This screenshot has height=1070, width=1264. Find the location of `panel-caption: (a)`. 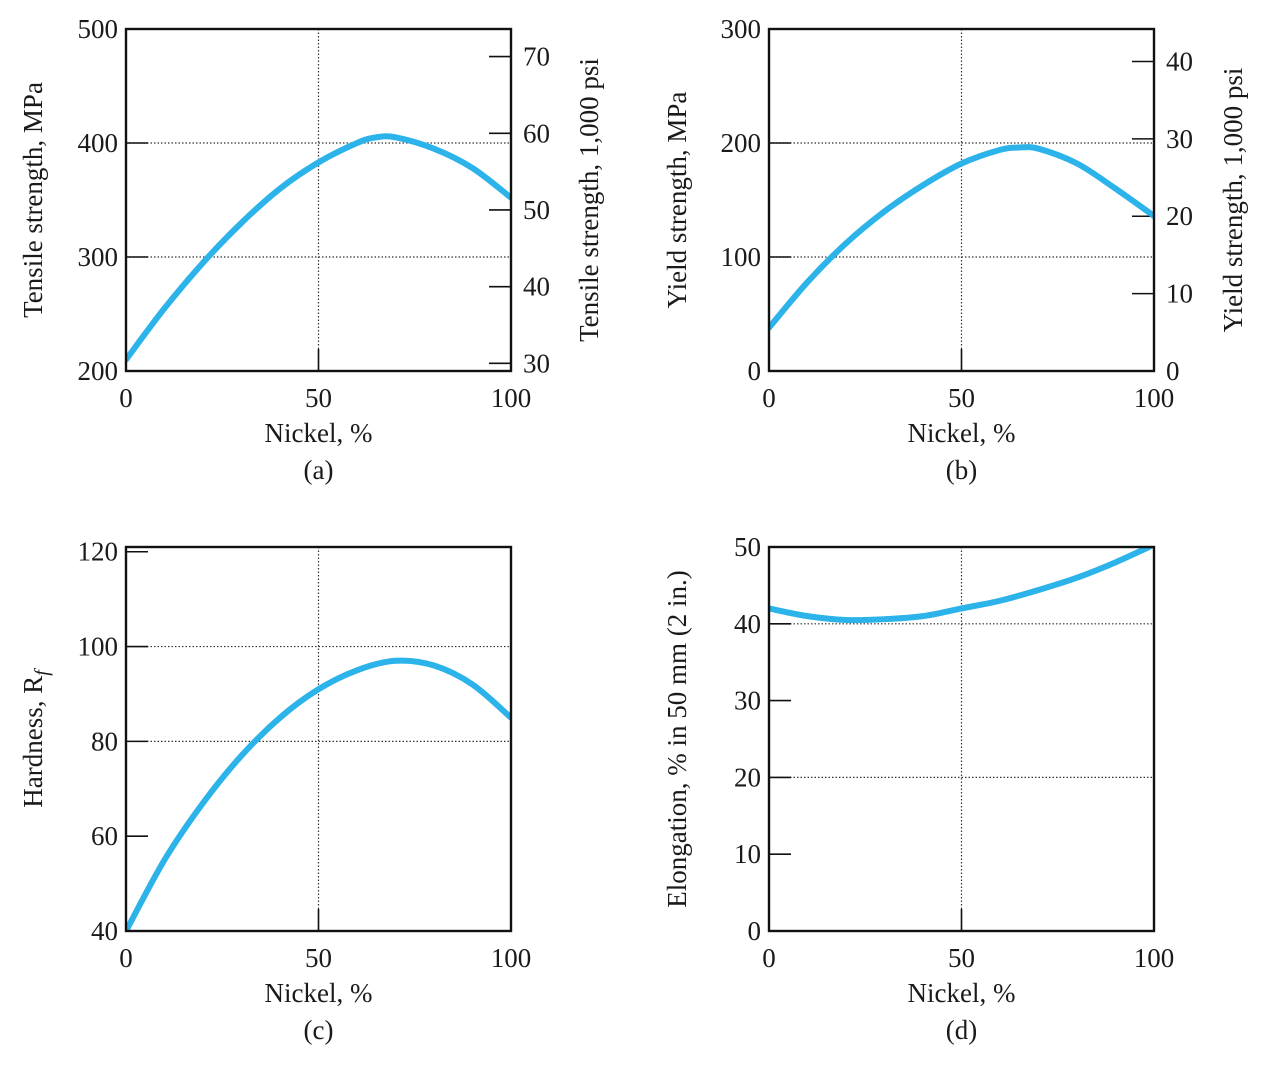

panel-caption: (a) is located at coordinates (319, 470).